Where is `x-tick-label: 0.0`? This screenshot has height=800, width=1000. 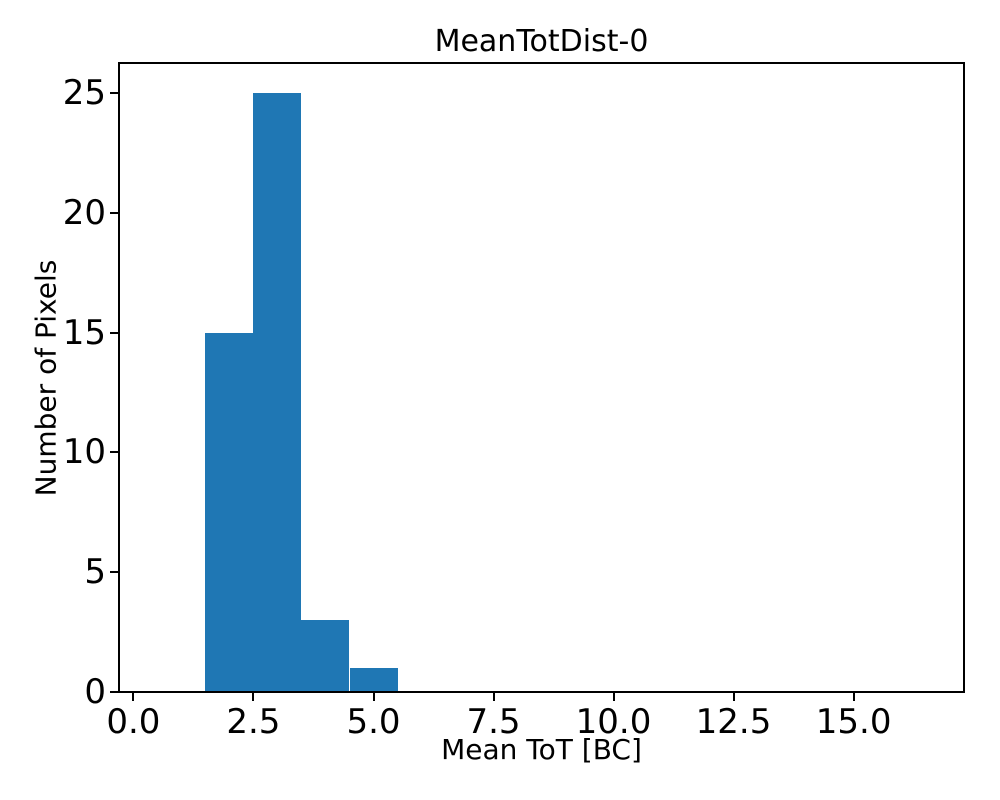
x-tick-label: 0.0 is located at coordinates (133, 722).